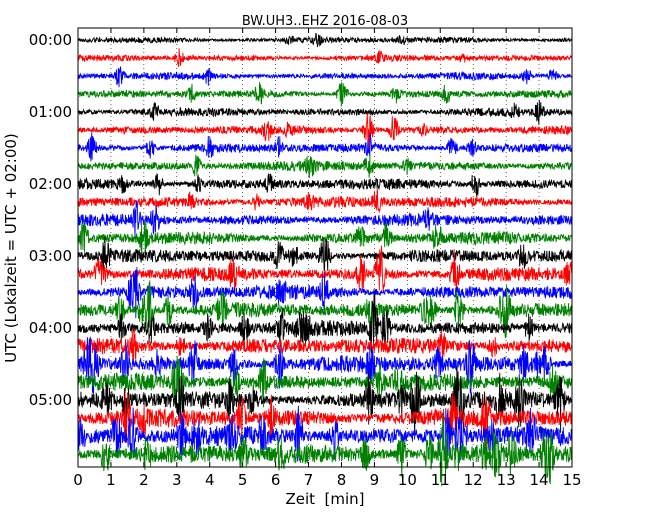 The width and height of the screenshot is (650, 525). I want to click on x-axis-label: Zeit [min], so click(324, 499).